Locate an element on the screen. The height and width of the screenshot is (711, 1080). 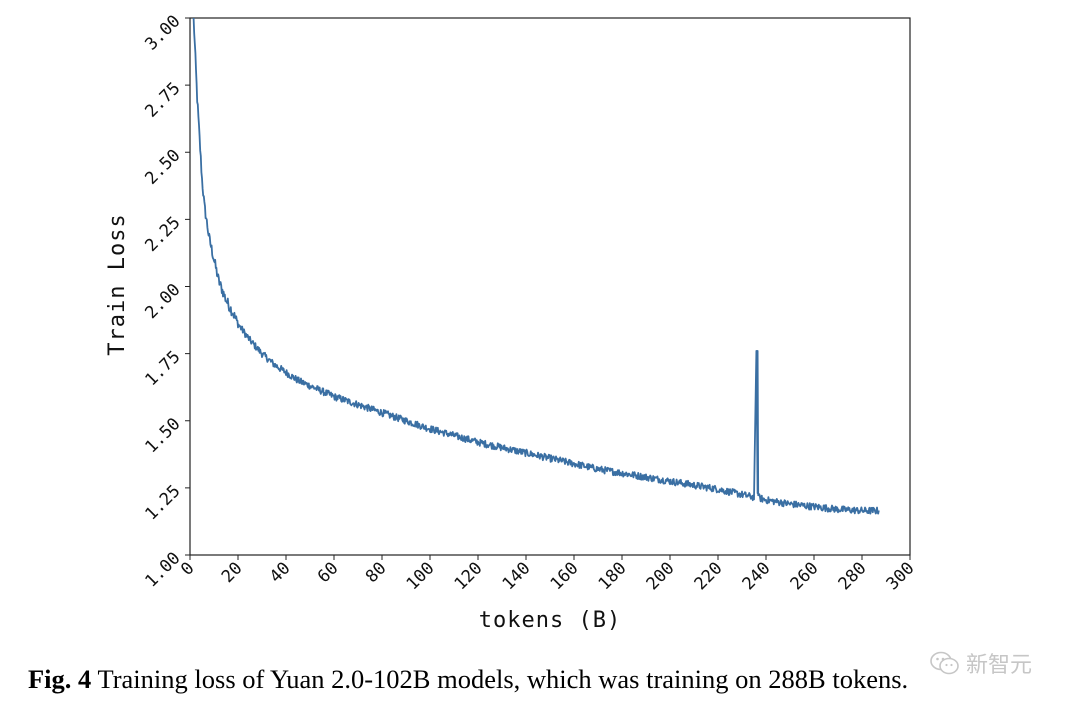
y-axis: 1.00 1.25 1.50 1.75 2.00 2.25 2.50 2.75 3.00 is located at coordinates (165, 301).